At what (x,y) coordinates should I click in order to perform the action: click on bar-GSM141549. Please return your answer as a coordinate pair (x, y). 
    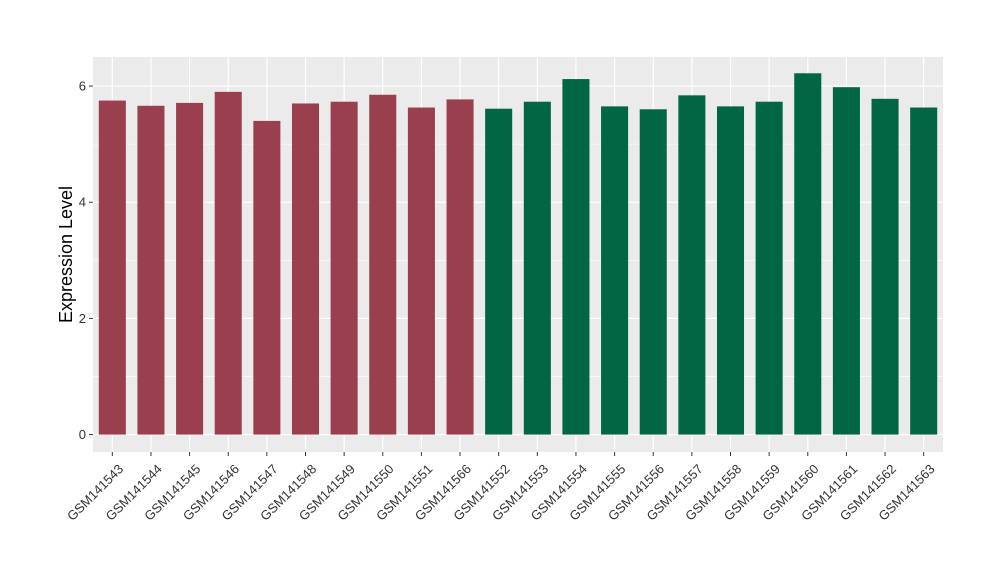
    Looking at the image, I should click on (344, 268).